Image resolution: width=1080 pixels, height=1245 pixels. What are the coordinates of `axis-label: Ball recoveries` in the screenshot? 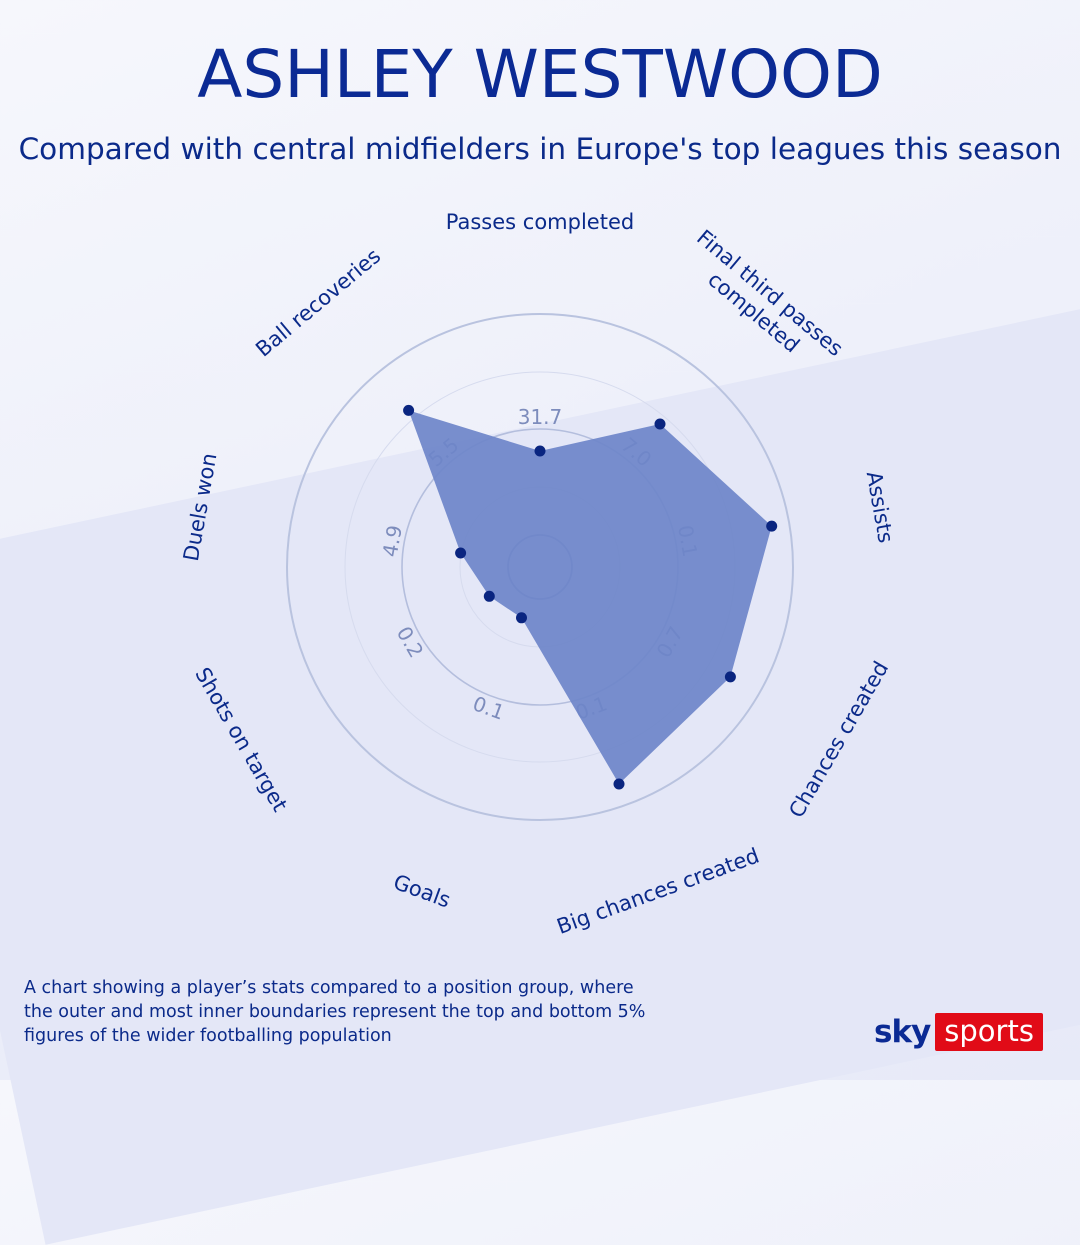 It's located at (318, 303).